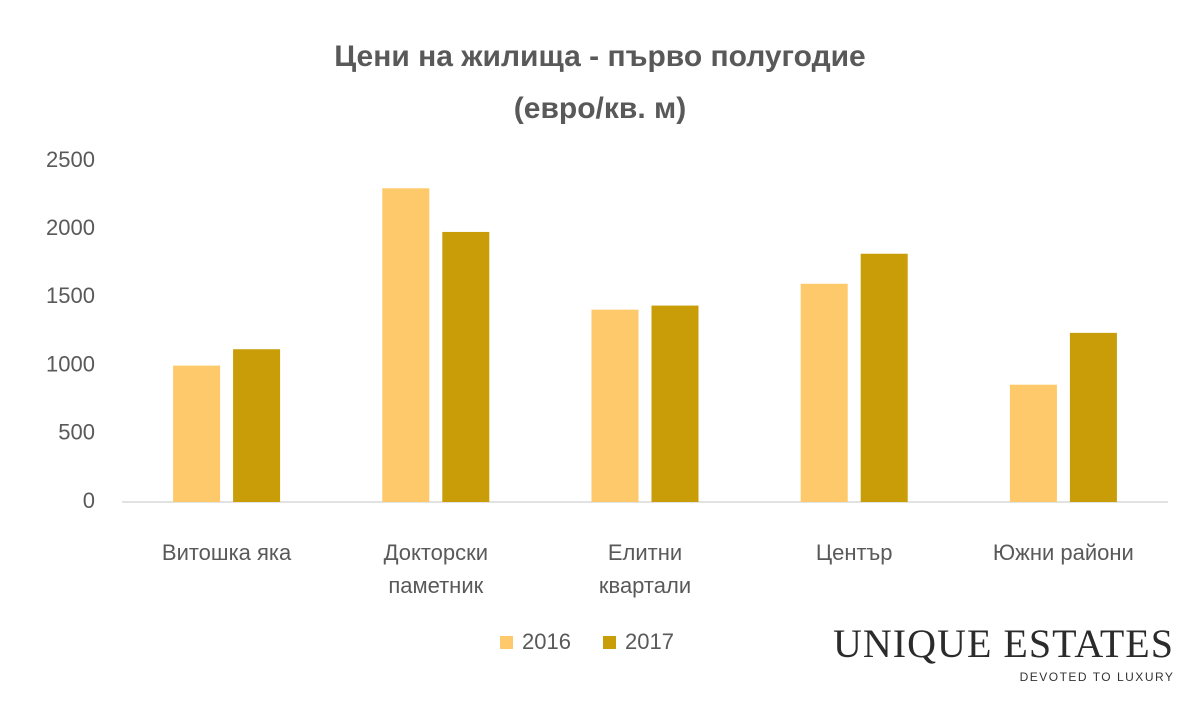 The width and height of the screenshot is (1200, 710). I want to click on legend-label: 2016, so click(546, 641).